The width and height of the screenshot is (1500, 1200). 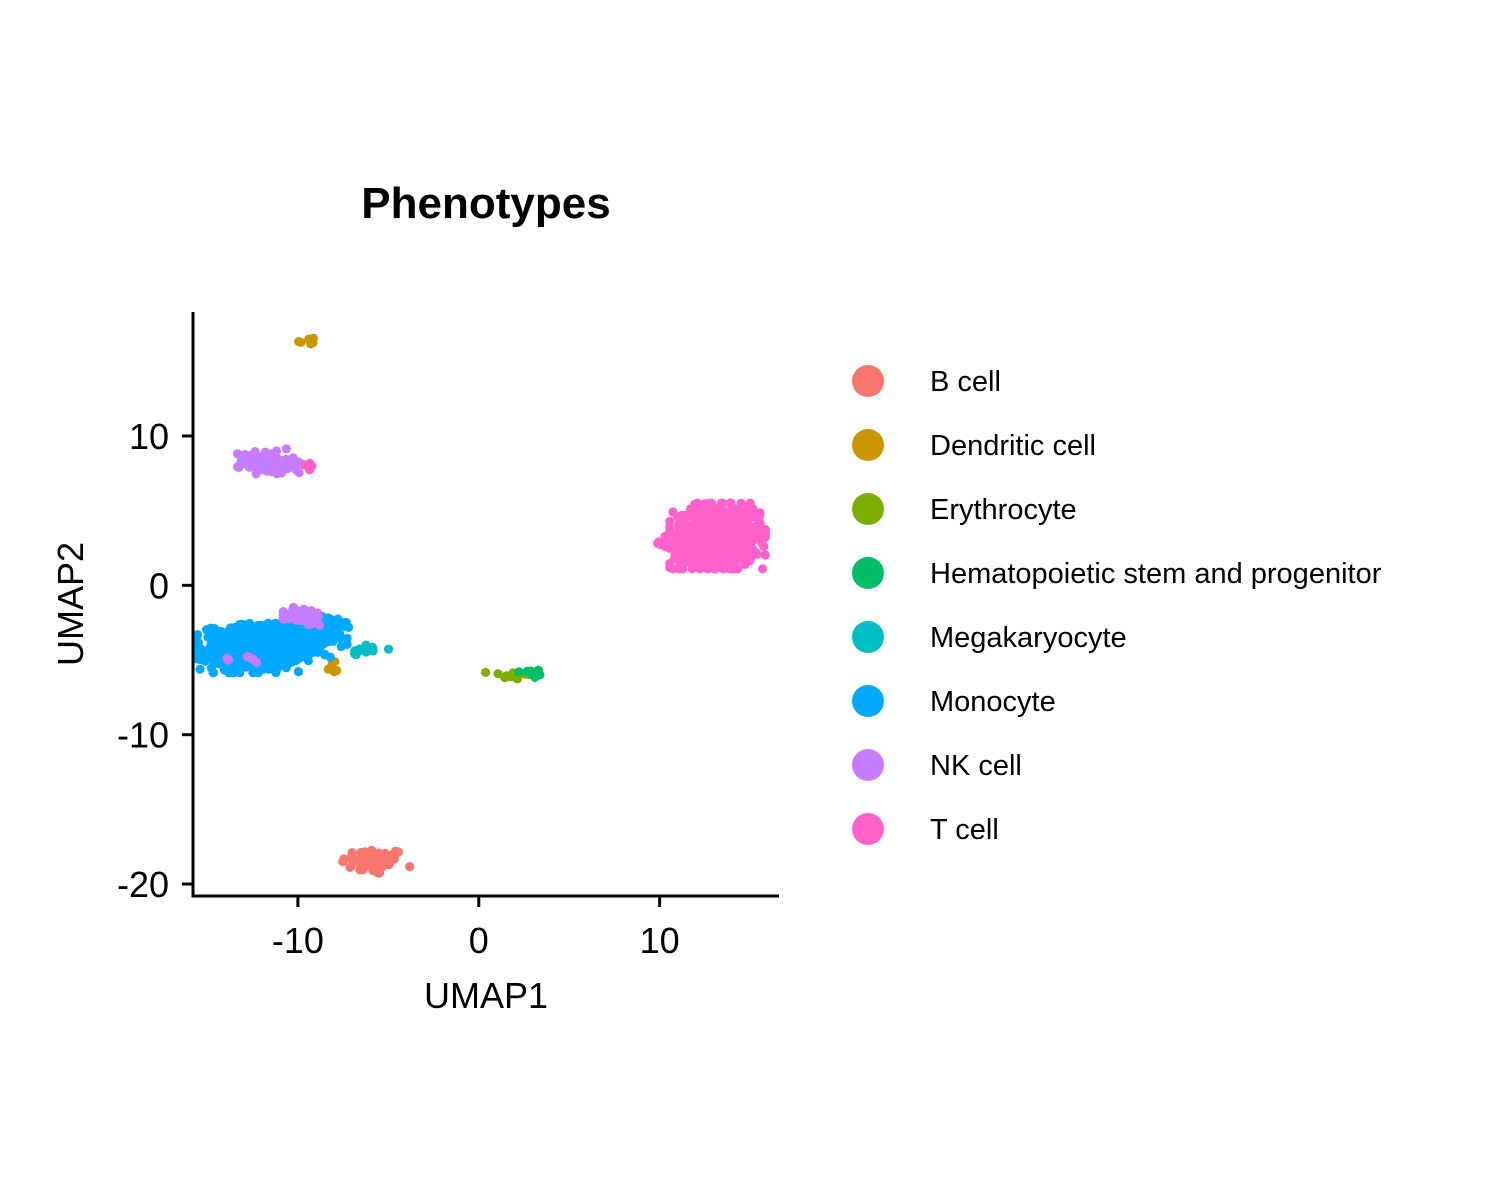 What do you see at coordinates (974, 445) in the screenshot?
I see `legend-item-dendritic-cell: Dendritic cell` at bounding box center [974, 445].